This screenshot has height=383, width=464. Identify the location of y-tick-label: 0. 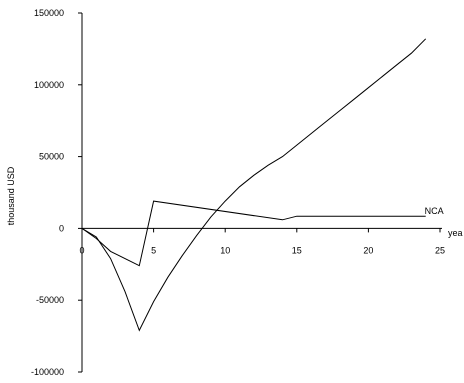
(61, 228).